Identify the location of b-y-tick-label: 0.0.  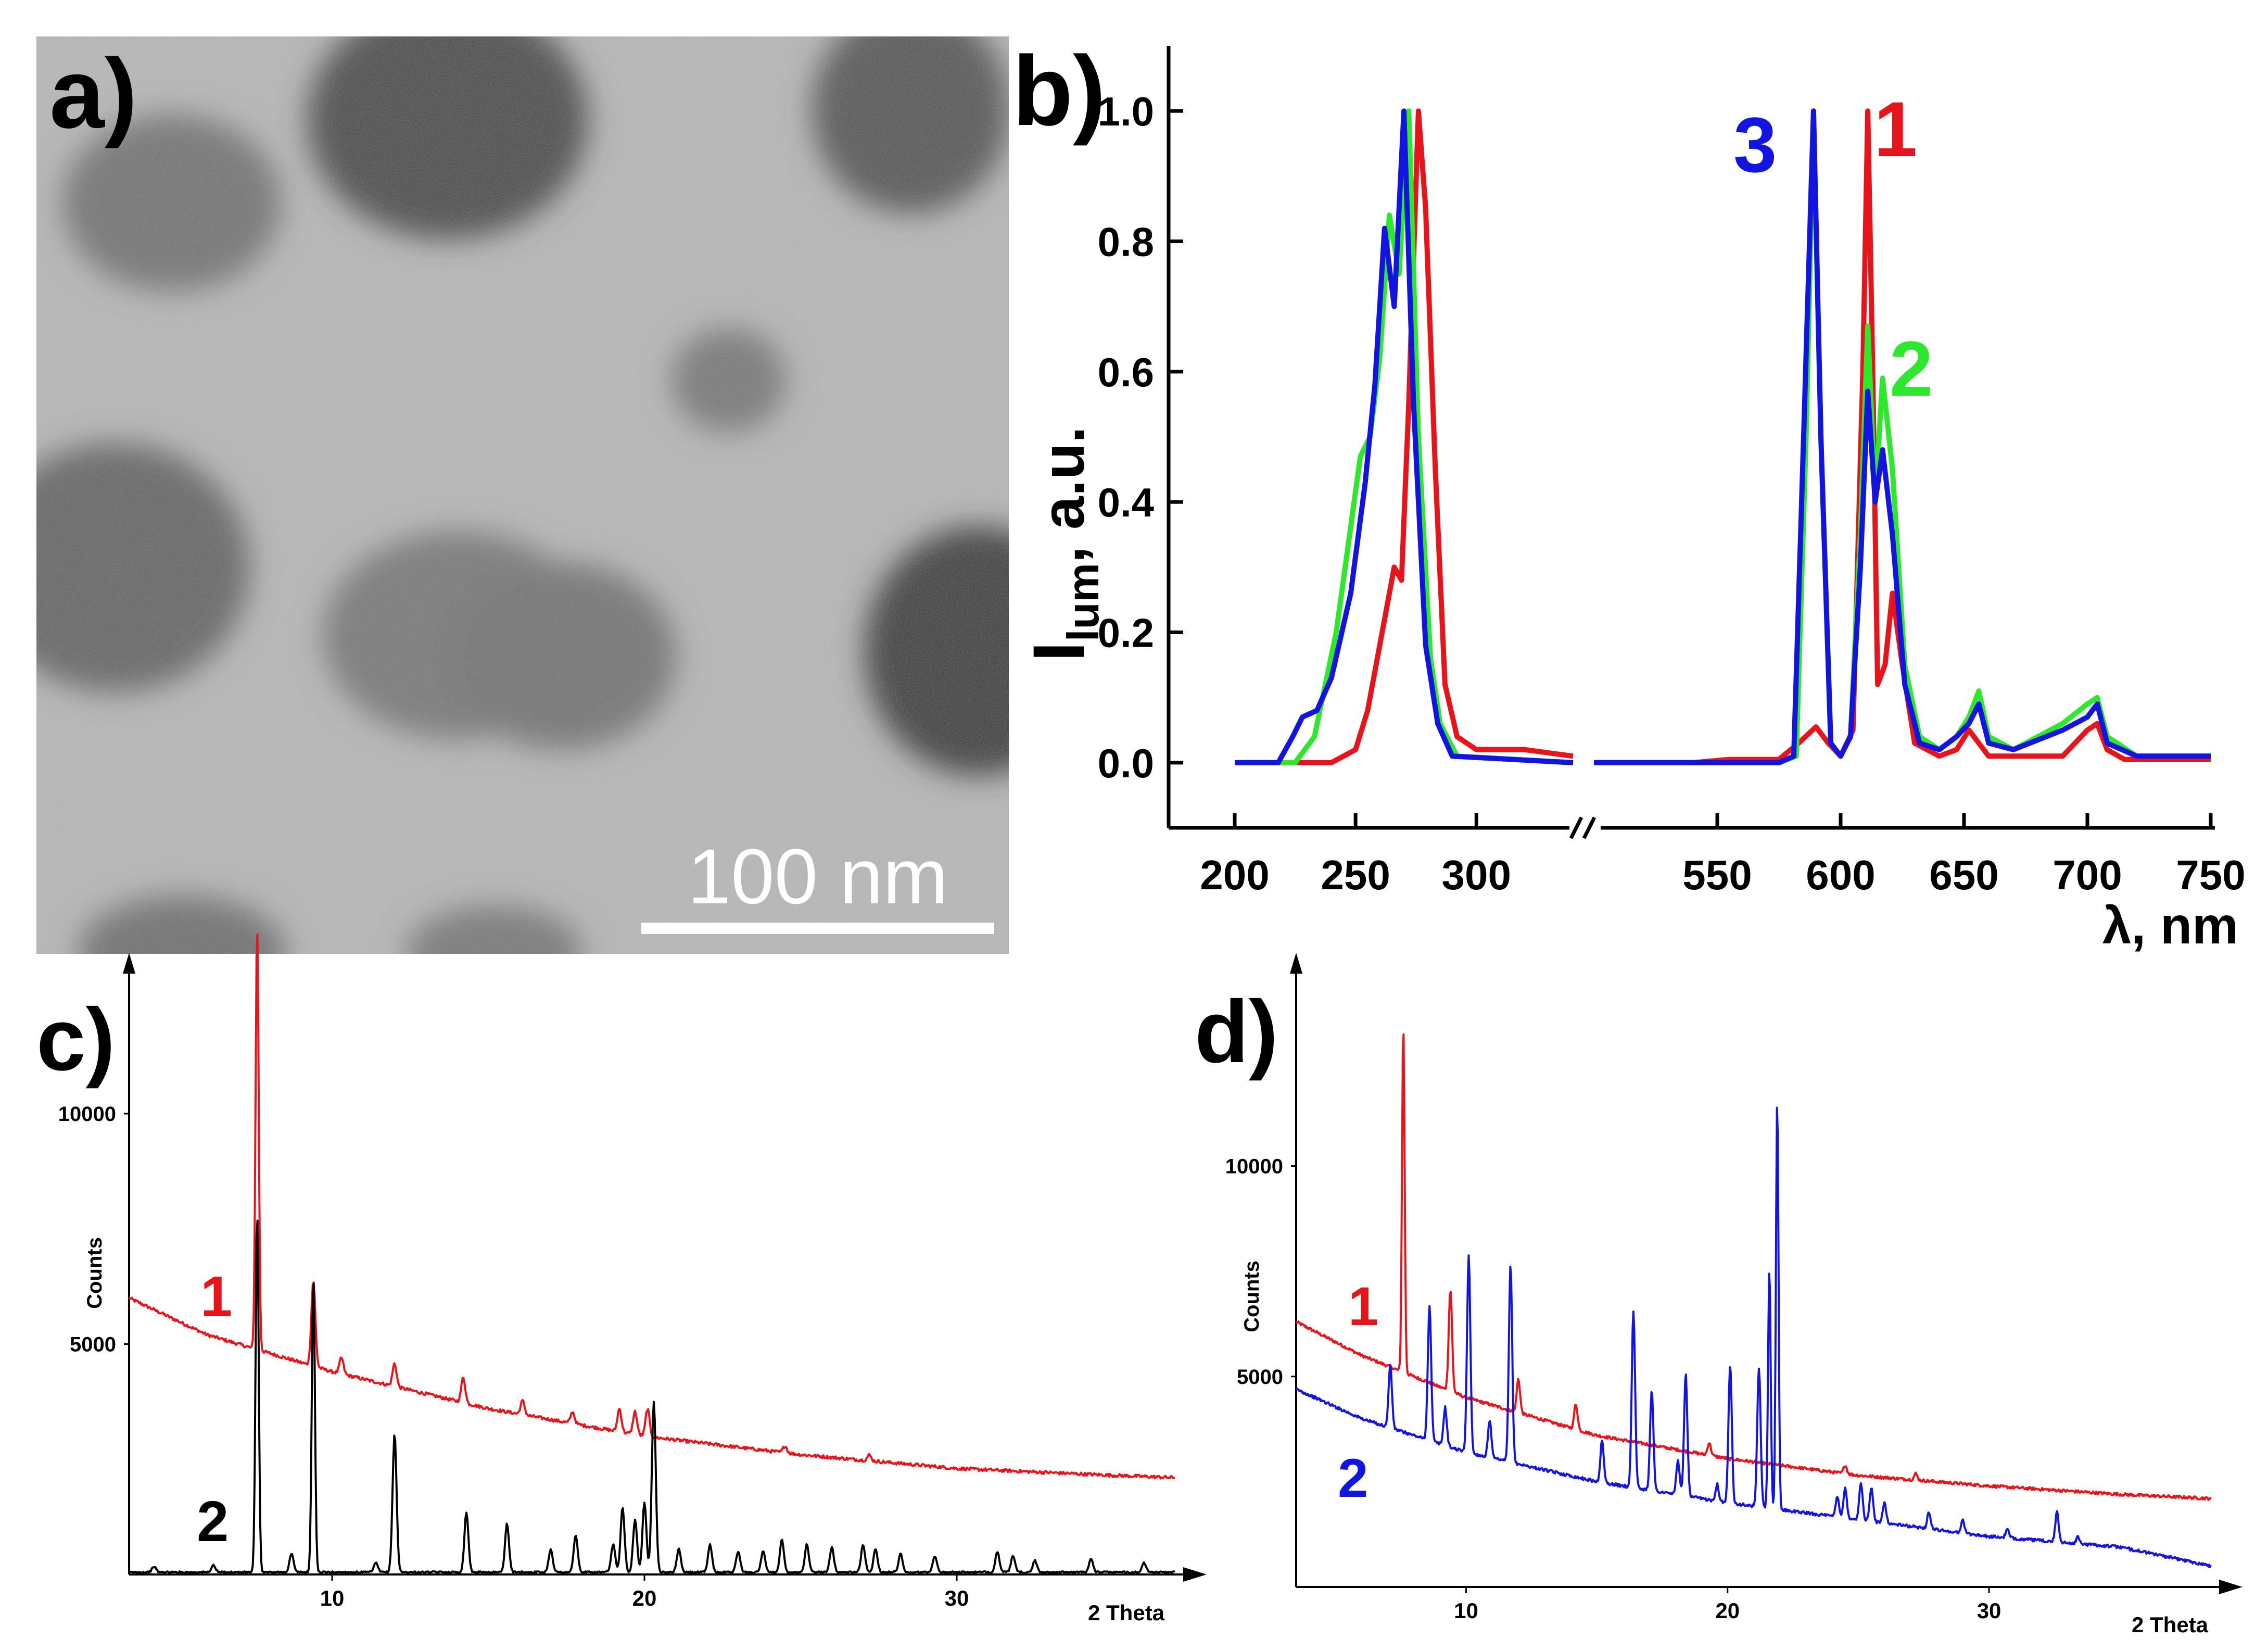
(1126, 763).